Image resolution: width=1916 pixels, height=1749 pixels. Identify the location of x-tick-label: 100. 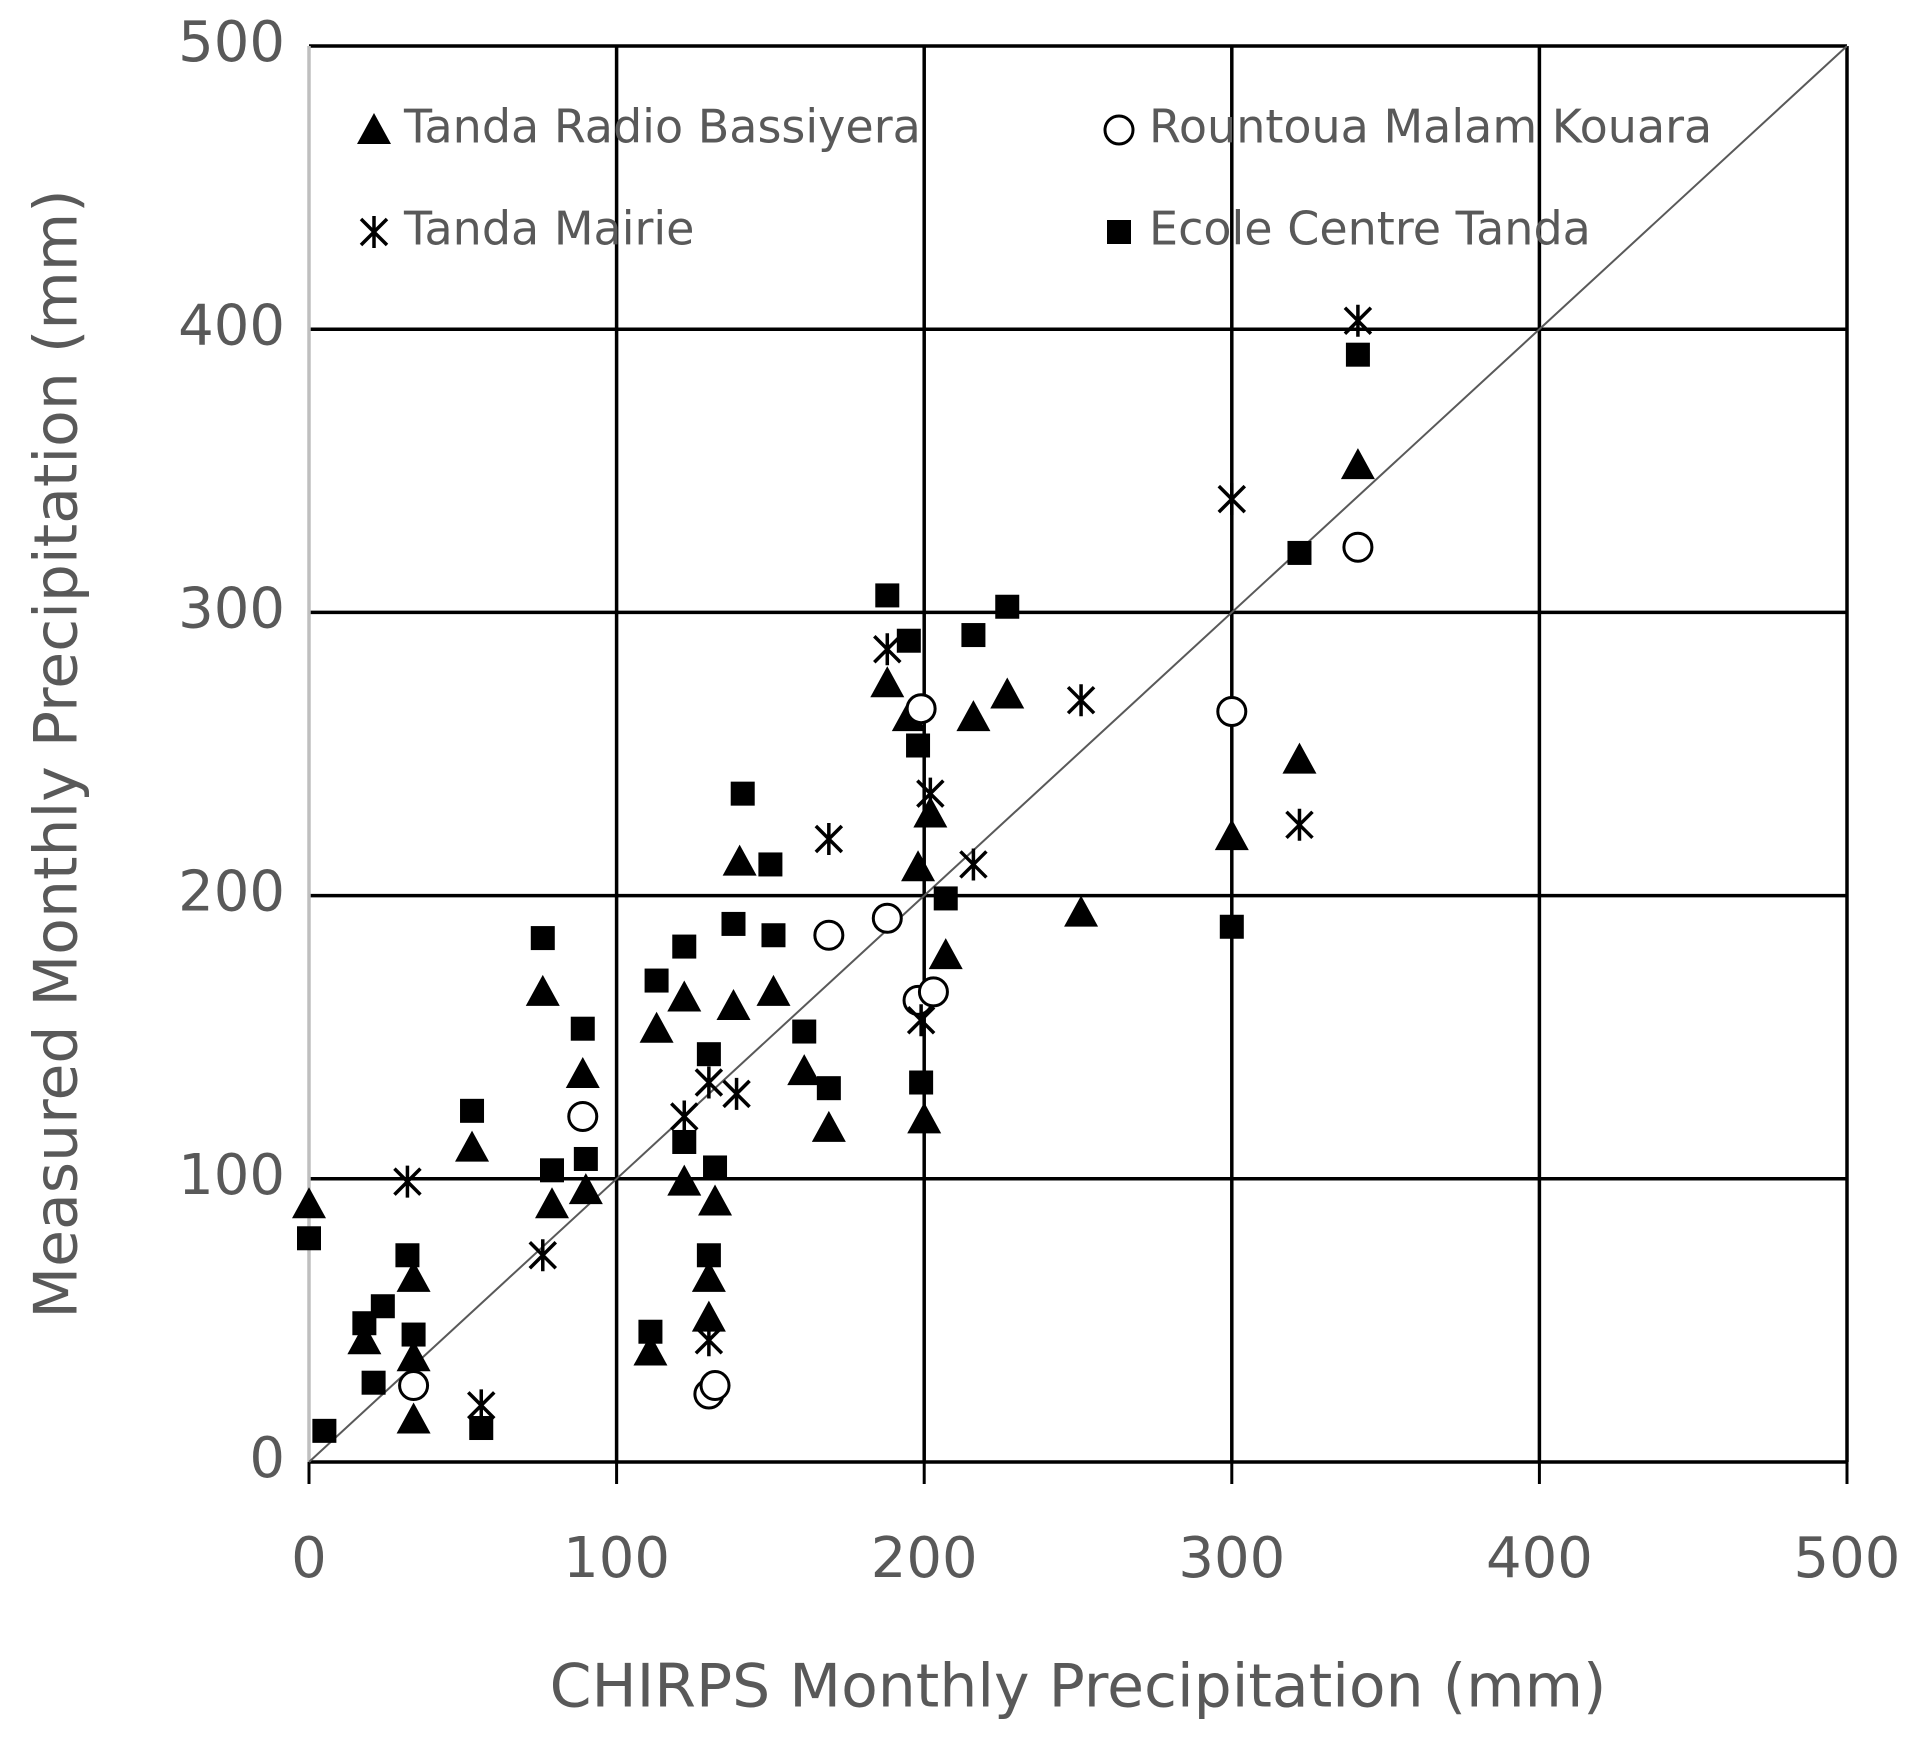
(616, 1558).